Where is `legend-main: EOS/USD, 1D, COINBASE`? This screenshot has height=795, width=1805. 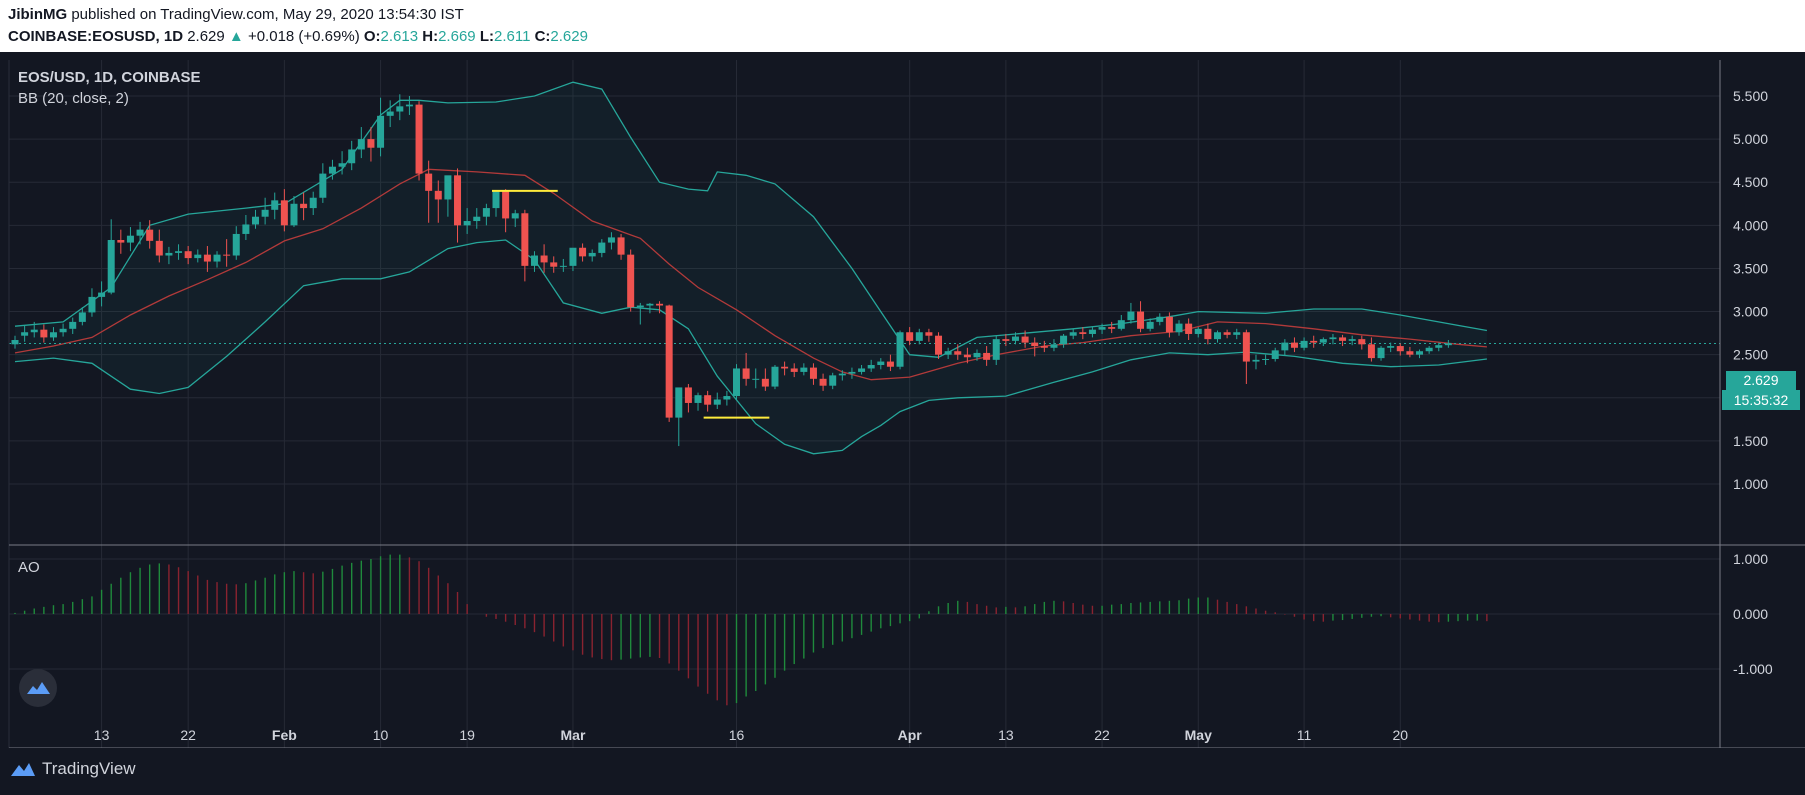
legend-main: EOS/USD, 1D, COINBASE is located at coordinates (109, 77).